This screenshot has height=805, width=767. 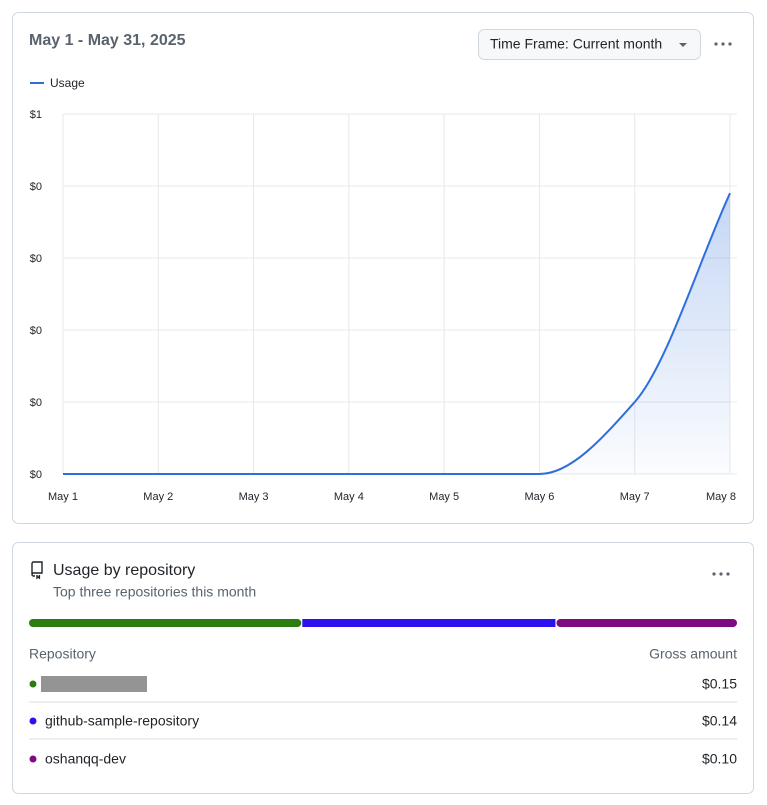 I want to click on time-frame-label: Time Frame: Current month, so click(x=576, y=44).